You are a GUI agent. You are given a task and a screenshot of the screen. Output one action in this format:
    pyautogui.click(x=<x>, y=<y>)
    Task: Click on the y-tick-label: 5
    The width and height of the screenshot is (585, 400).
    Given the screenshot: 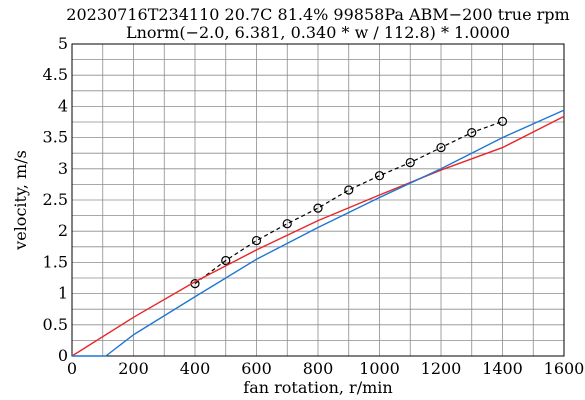 What is the action you would take?
    pyautogui.click(x=63, y=43)
    